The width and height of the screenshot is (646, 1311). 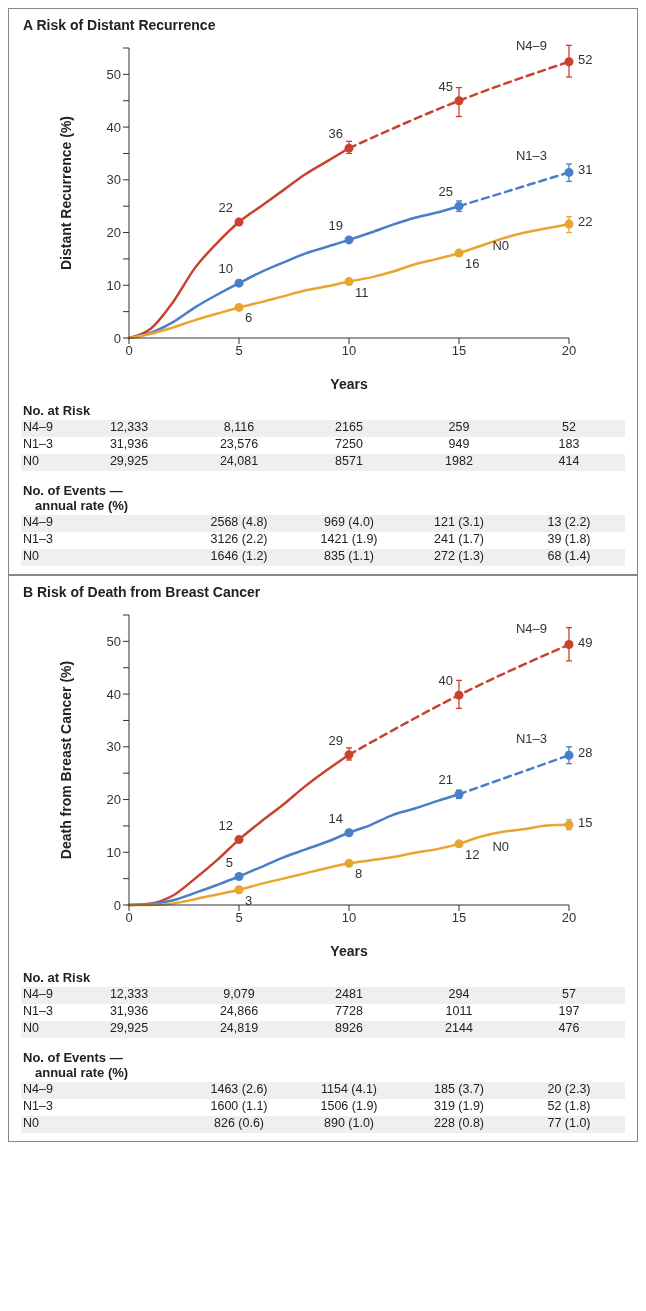 What do you see at coordinates (349, 384) in the screenshot?
I see `x-axis-title: Years` at bounding box center [349, 384].